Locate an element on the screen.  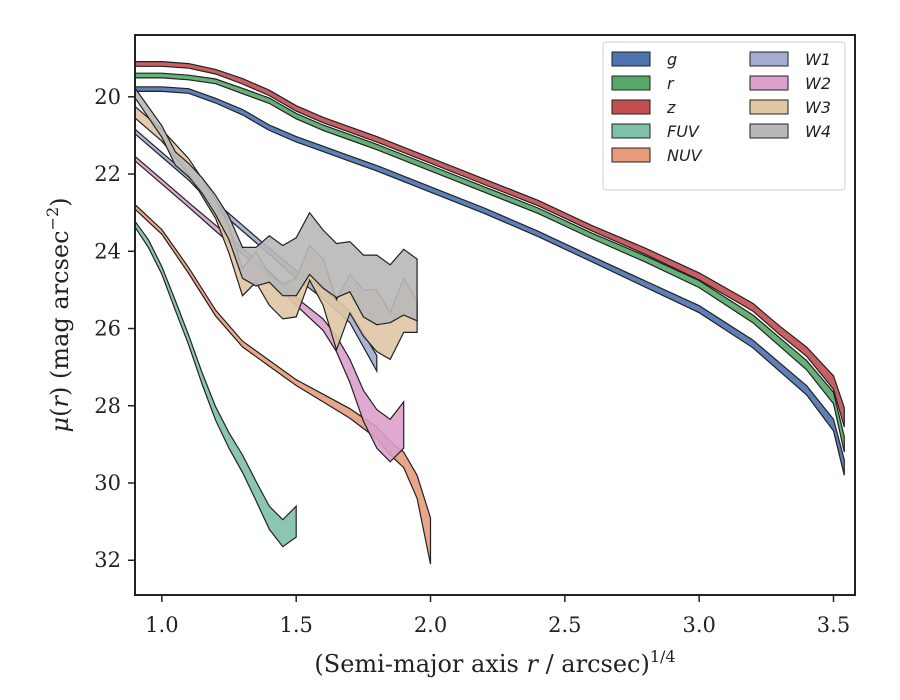
x-tick-label: 2.5 is located at coordinates (564, 625).